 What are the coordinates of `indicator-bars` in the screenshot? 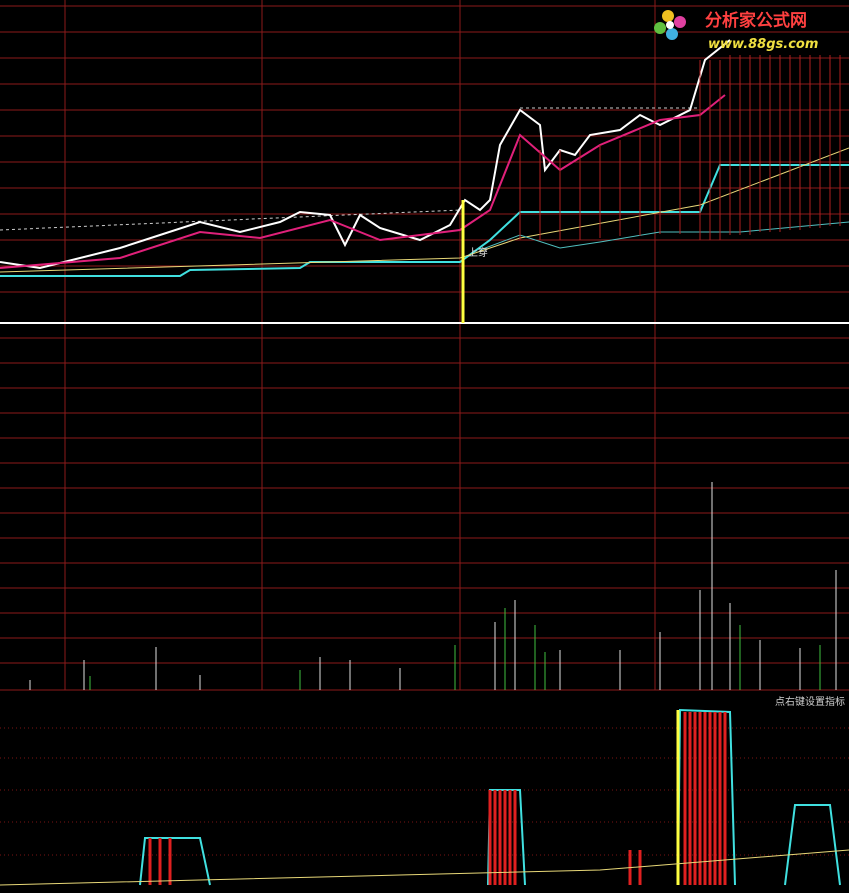 It's located at (437, 798).